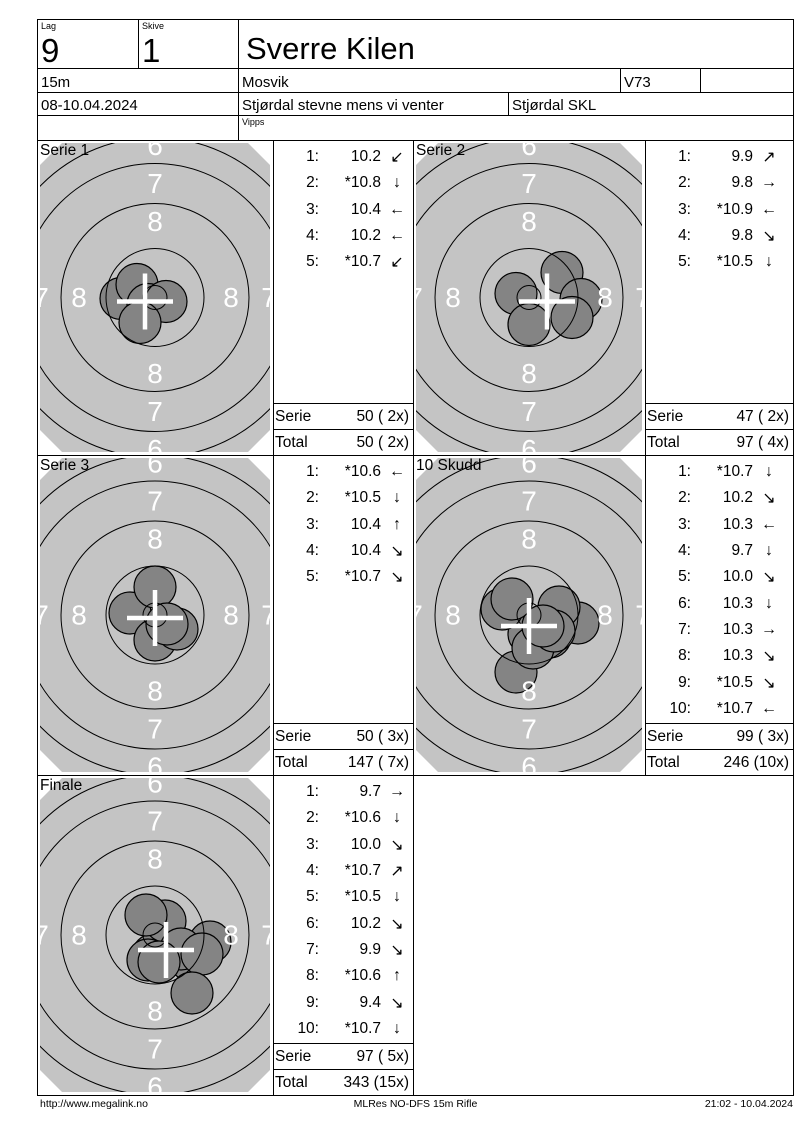 The image size is (800, 1130). I want to click on total-label: Total, so click(663, 442).